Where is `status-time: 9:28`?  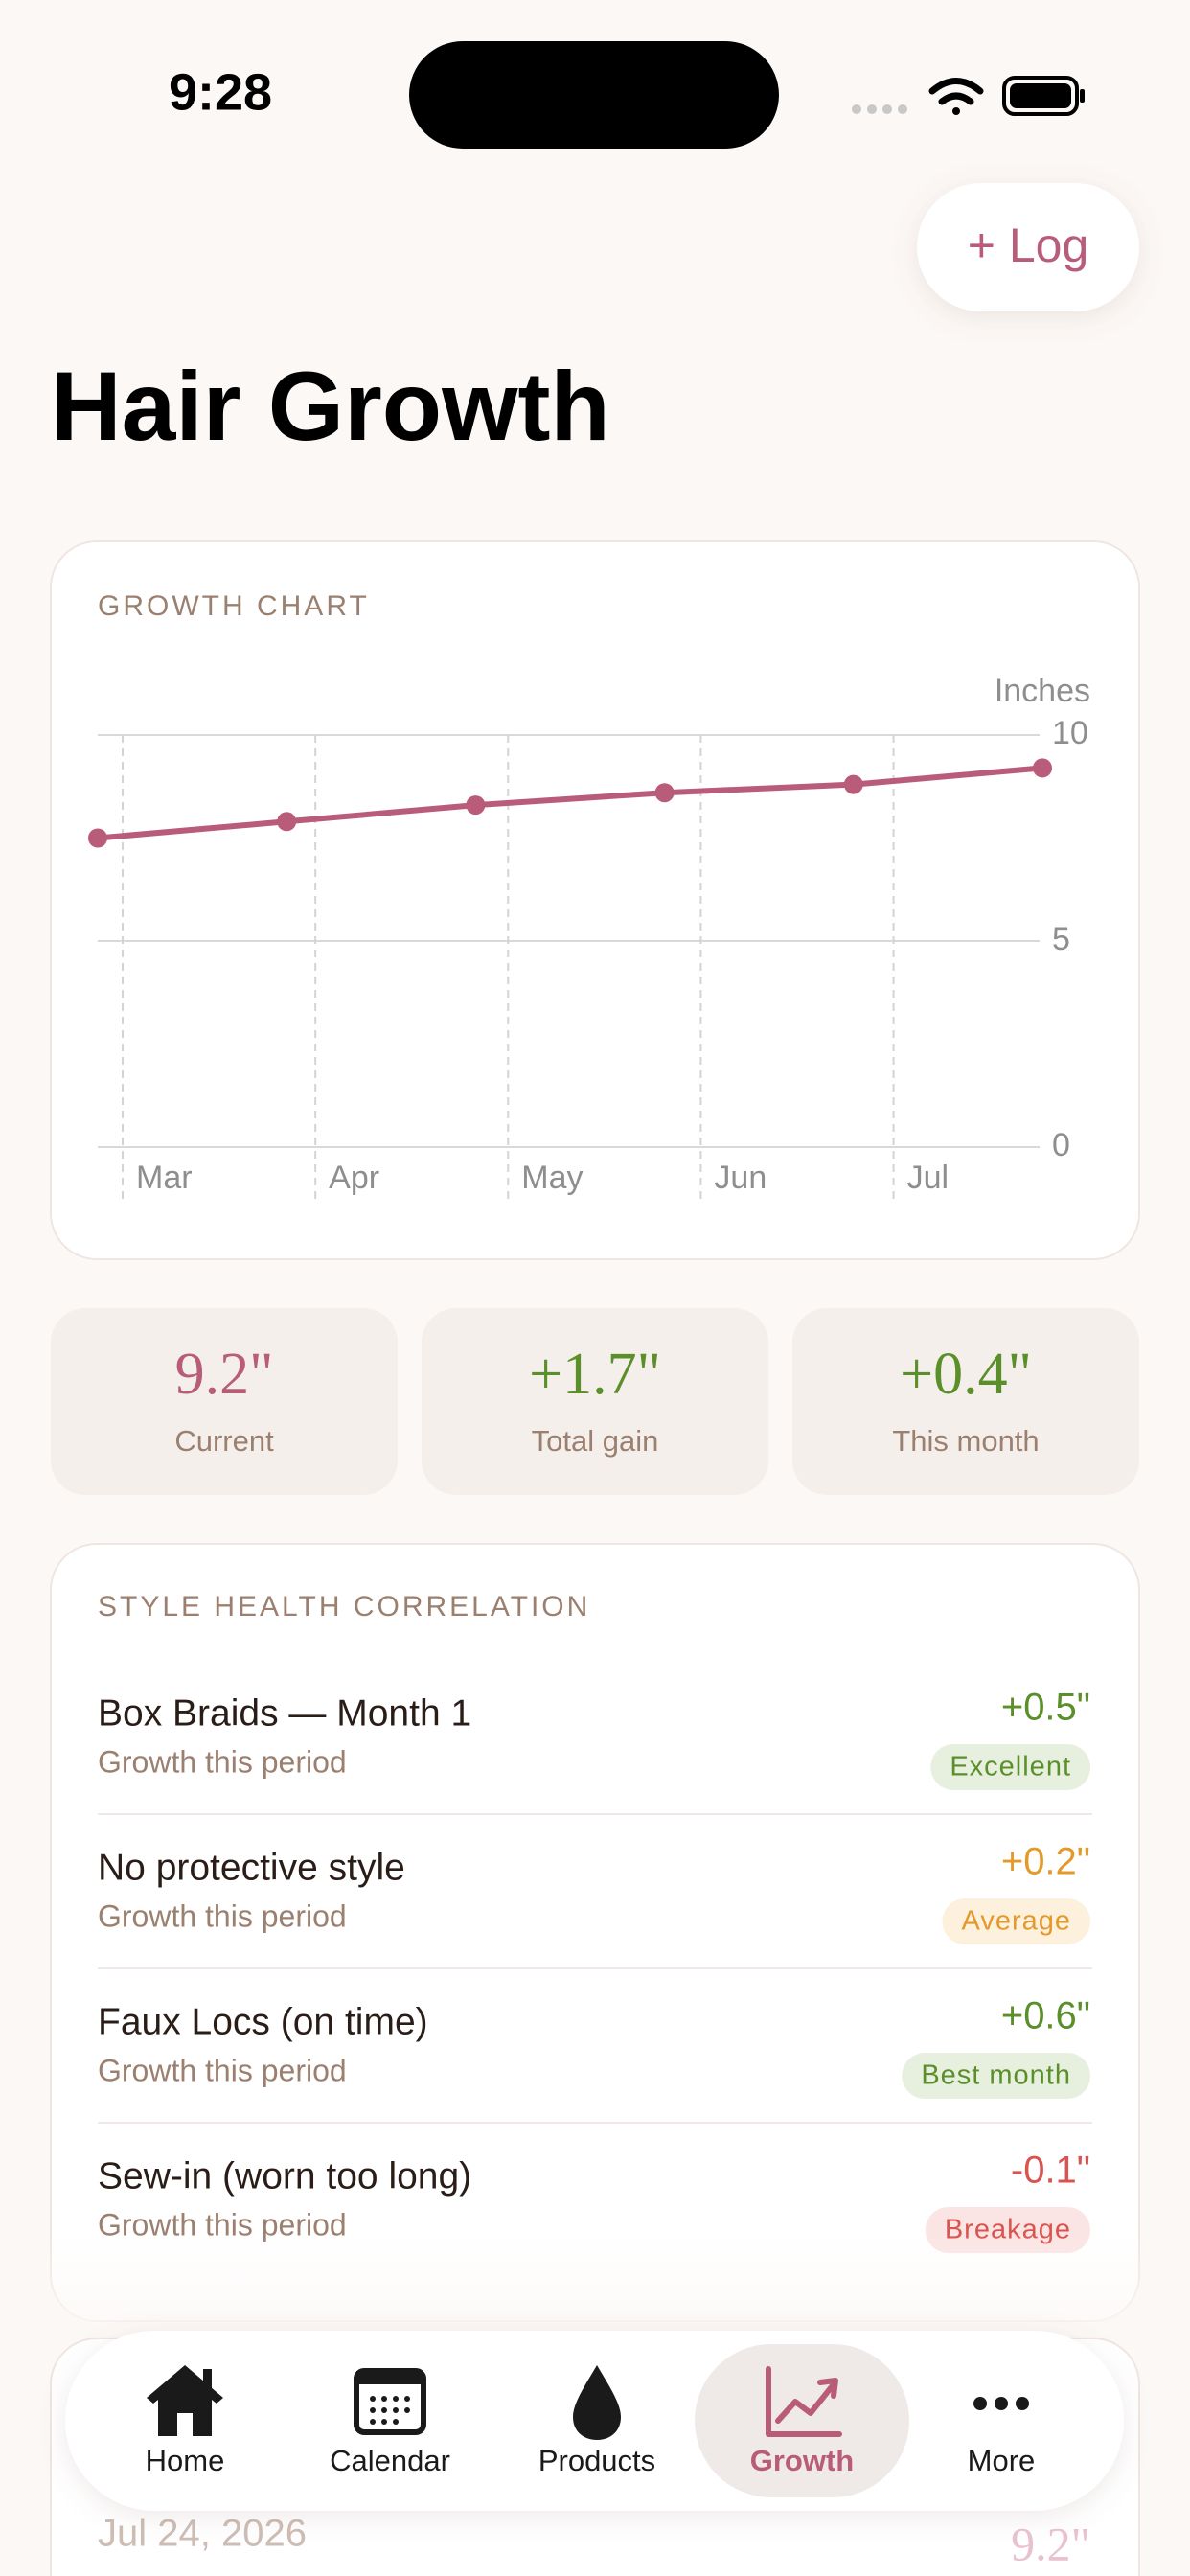
status-time: 9:28 is located at coordinates (221, 92).